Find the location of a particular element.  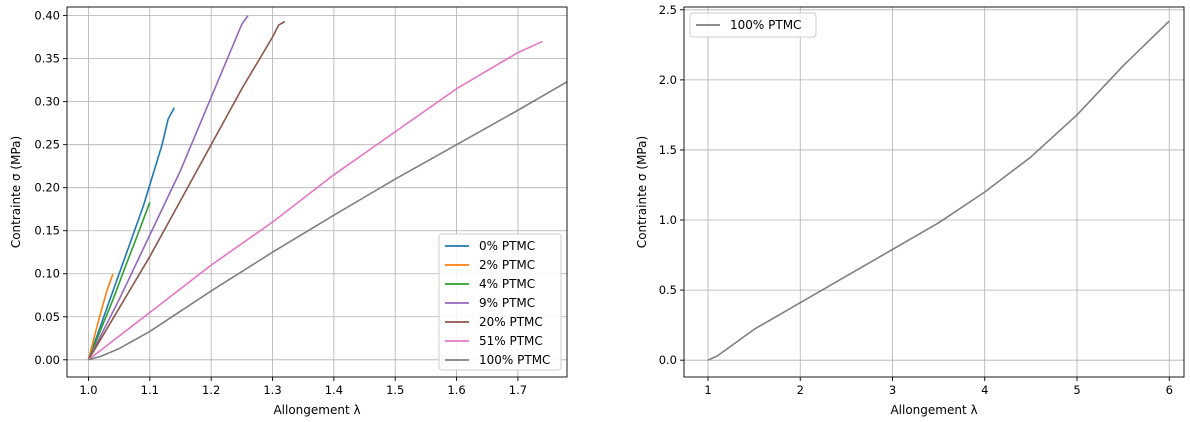

x-tick-label: 1.7 is located at coordinates (518, 390).